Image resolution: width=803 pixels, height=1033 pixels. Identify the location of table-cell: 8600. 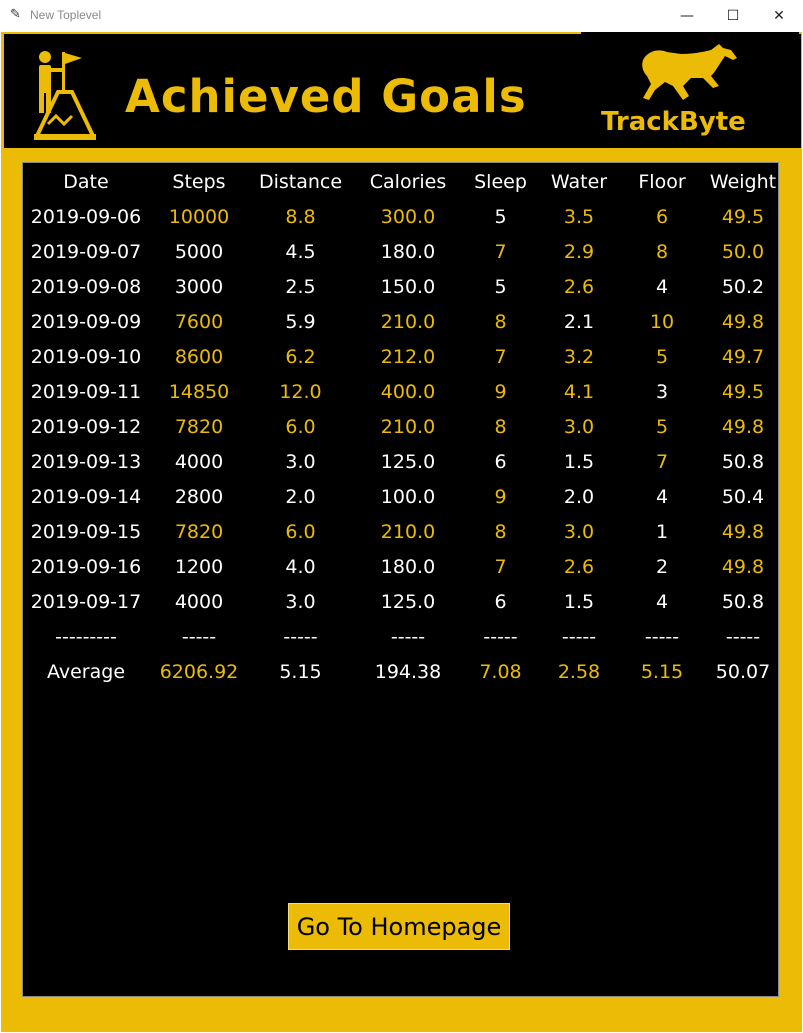
(199, 357).